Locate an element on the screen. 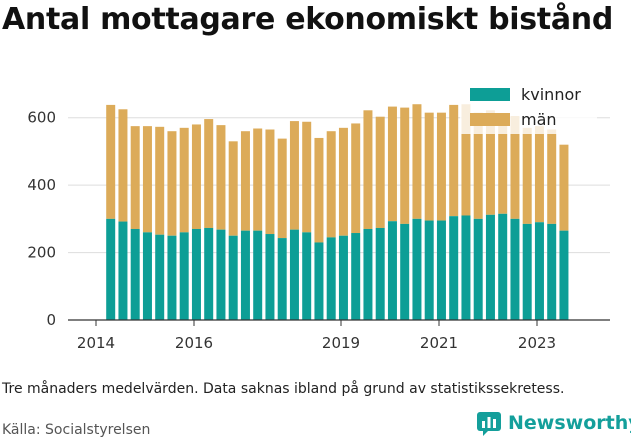 This screenshot has width=631, height=439. y-tick-label: 200 is located at coordinates (41, 253).